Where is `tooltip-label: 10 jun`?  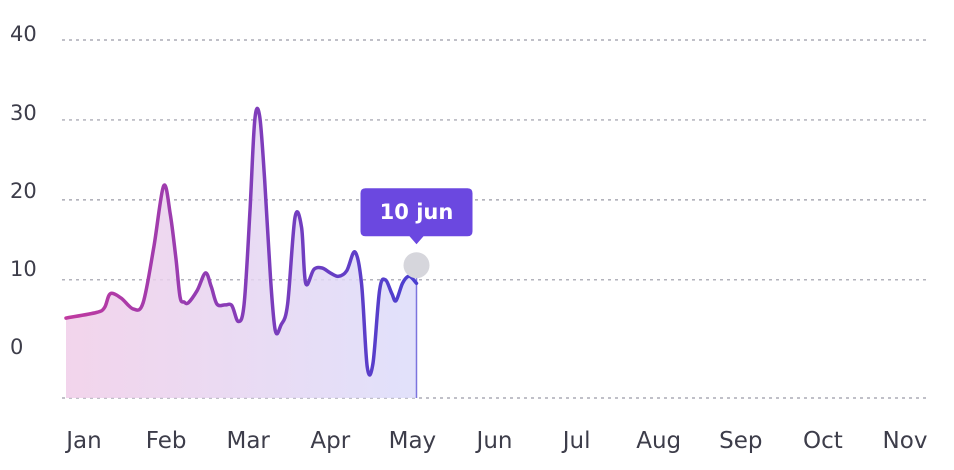 tooltip-label: 10 jun is located at coordinates (417, 212).